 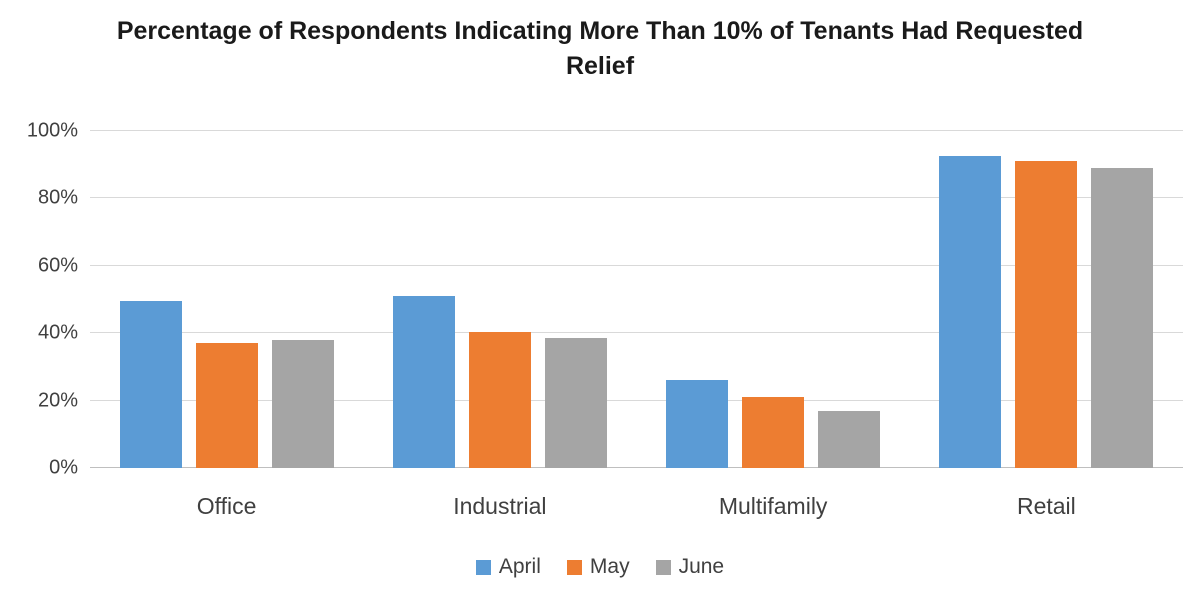 What do you see at coordinates (970, 312) in the screenshot?
I see `bar-april-retail` at bounding box center [970, 312].